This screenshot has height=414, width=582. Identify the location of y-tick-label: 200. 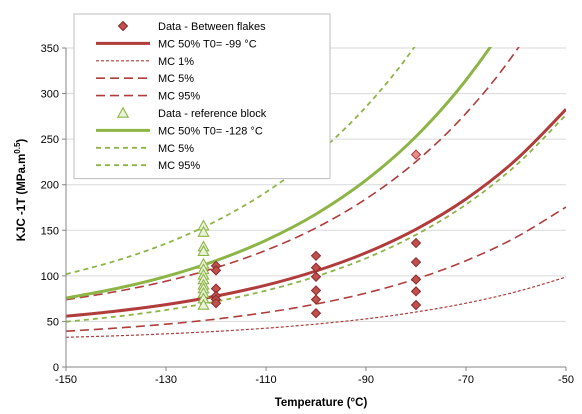
(50, 186).